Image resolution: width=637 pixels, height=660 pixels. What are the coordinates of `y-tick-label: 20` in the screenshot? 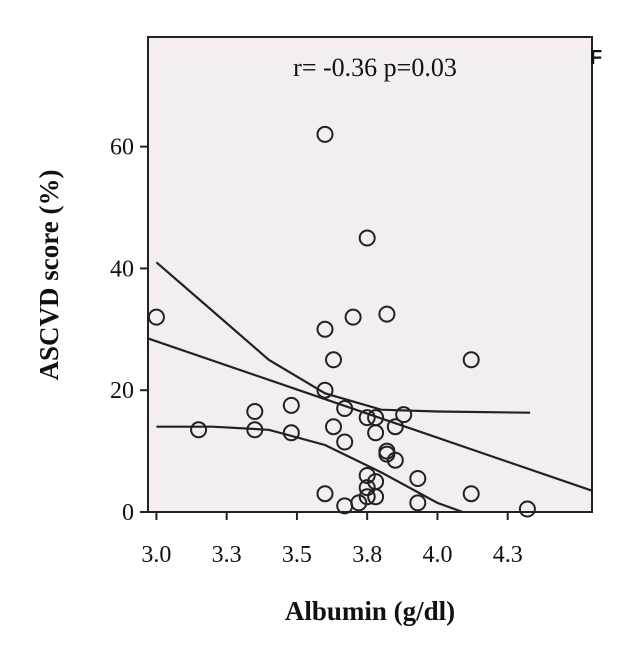 It's located at (122, 391).